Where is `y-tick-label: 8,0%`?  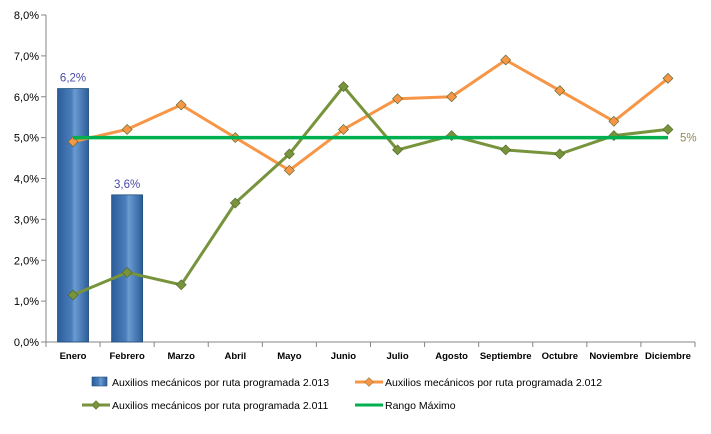 y-tick-label: 8,0% is located at coordinates (26, 16).